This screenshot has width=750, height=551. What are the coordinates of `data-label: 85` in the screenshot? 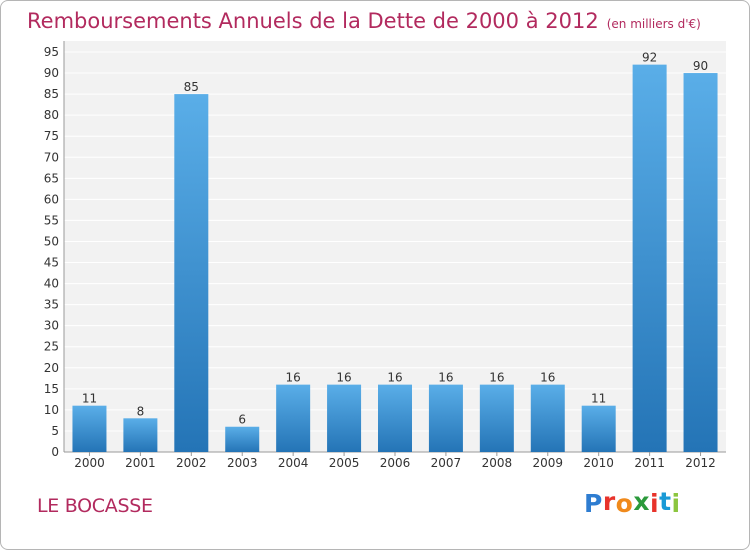 It's located at (191, 87).